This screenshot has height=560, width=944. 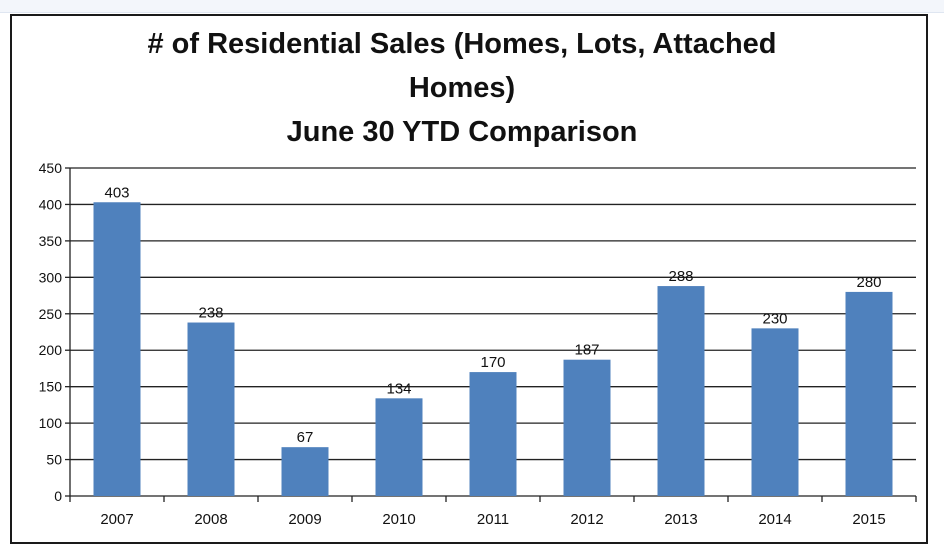 What do you see at coordinates (51, 350) in the screenshot?
I see `y-tick-label: 200` at bounding box center [51, 350].